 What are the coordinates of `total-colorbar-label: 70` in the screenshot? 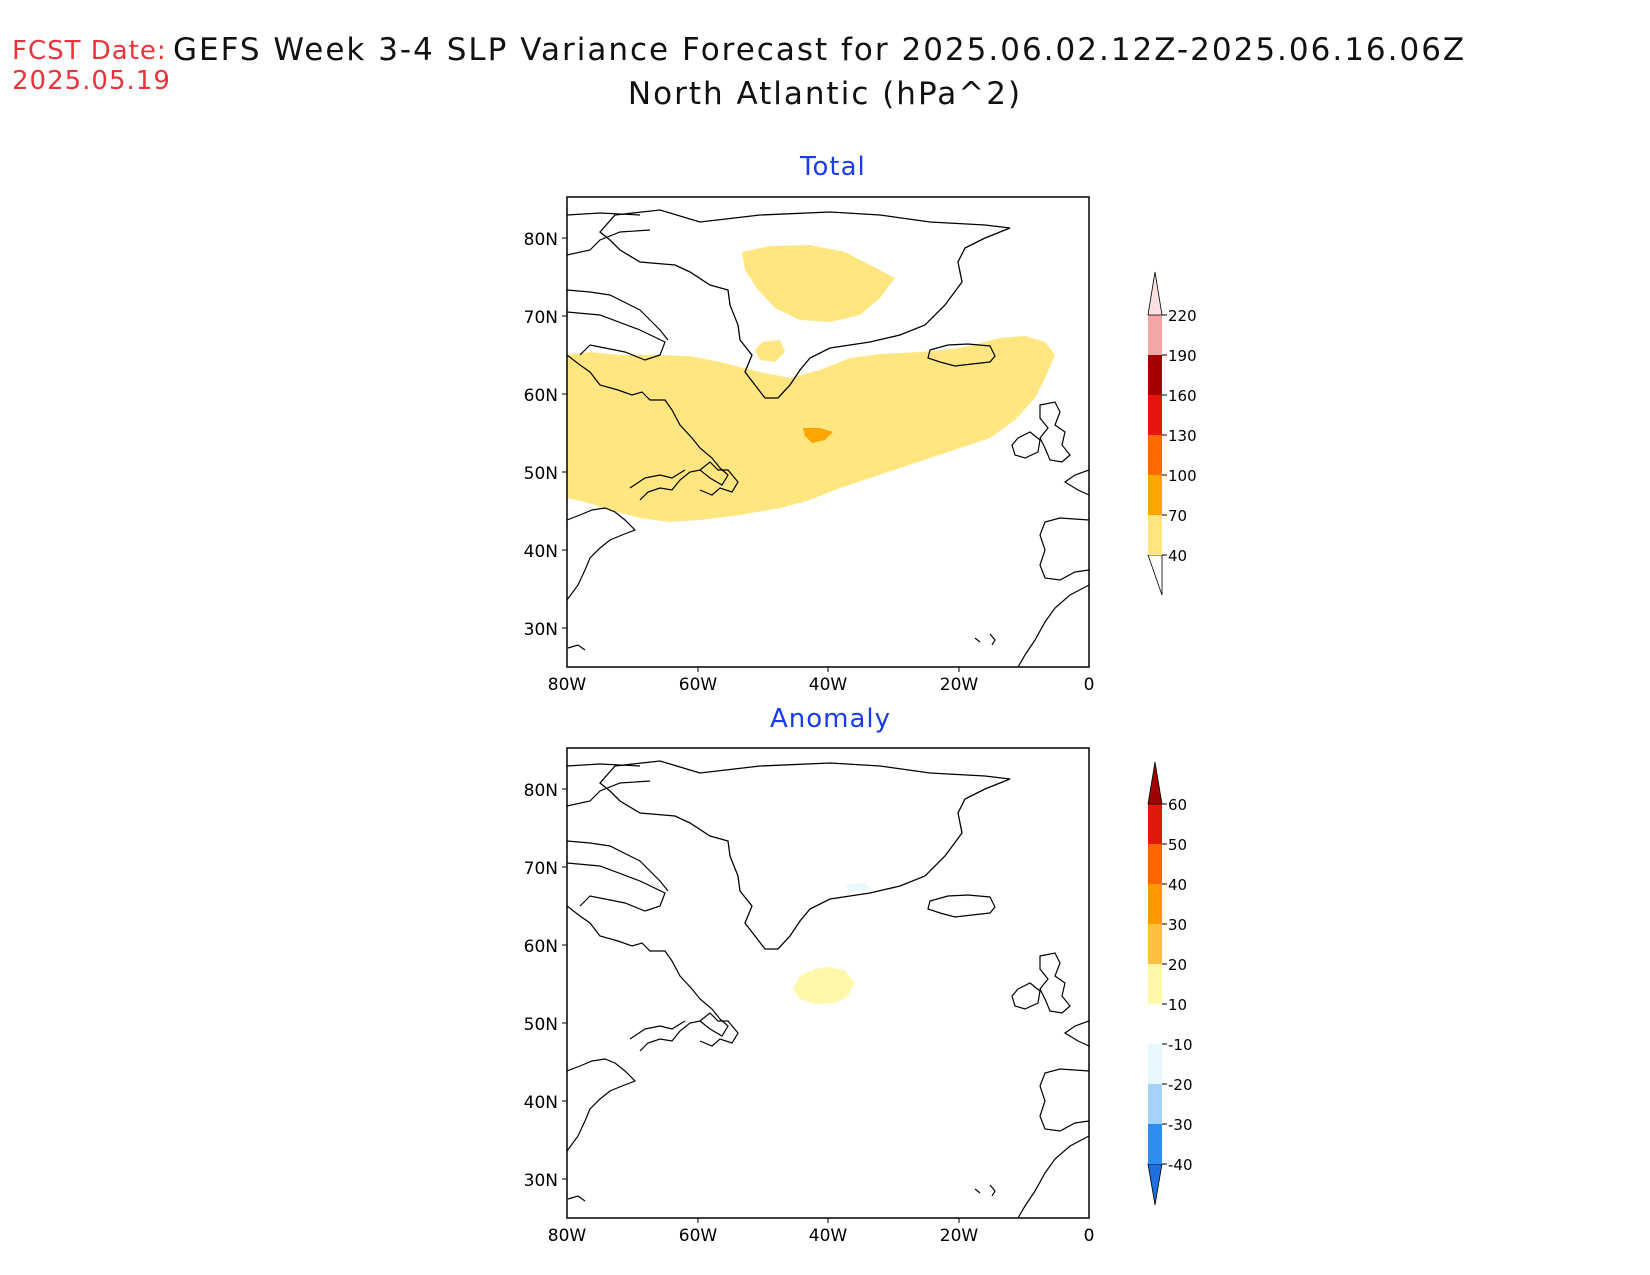 It's located at (1177, 516).